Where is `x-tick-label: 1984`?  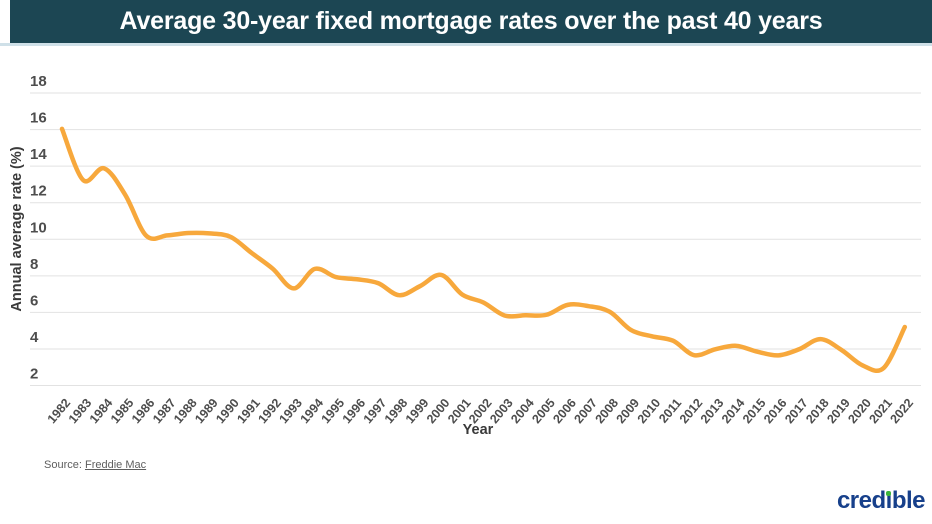 x-tick-label: 1984 is located at coordinates (101, 411).